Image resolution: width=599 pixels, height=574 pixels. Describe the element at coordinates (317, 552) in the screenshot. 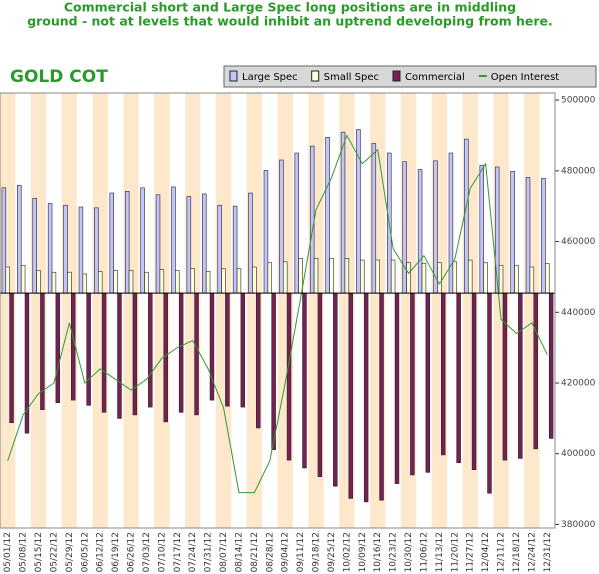

I see `x-tick-label: 09/18/12` at that location.